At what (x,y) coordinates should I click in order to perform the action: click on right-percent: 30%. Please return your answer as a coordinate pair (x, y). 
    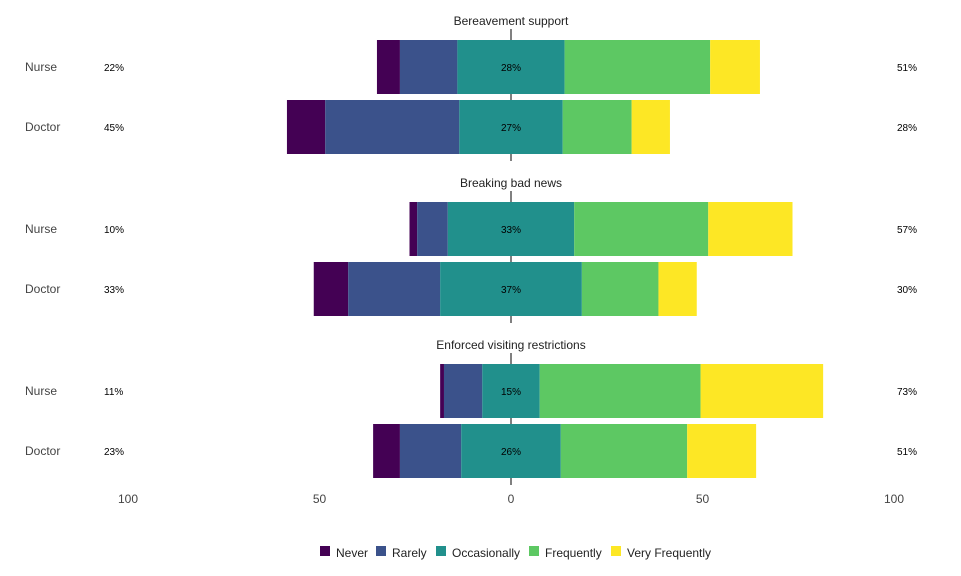
    Looking at the image, I should click on (907, 290).